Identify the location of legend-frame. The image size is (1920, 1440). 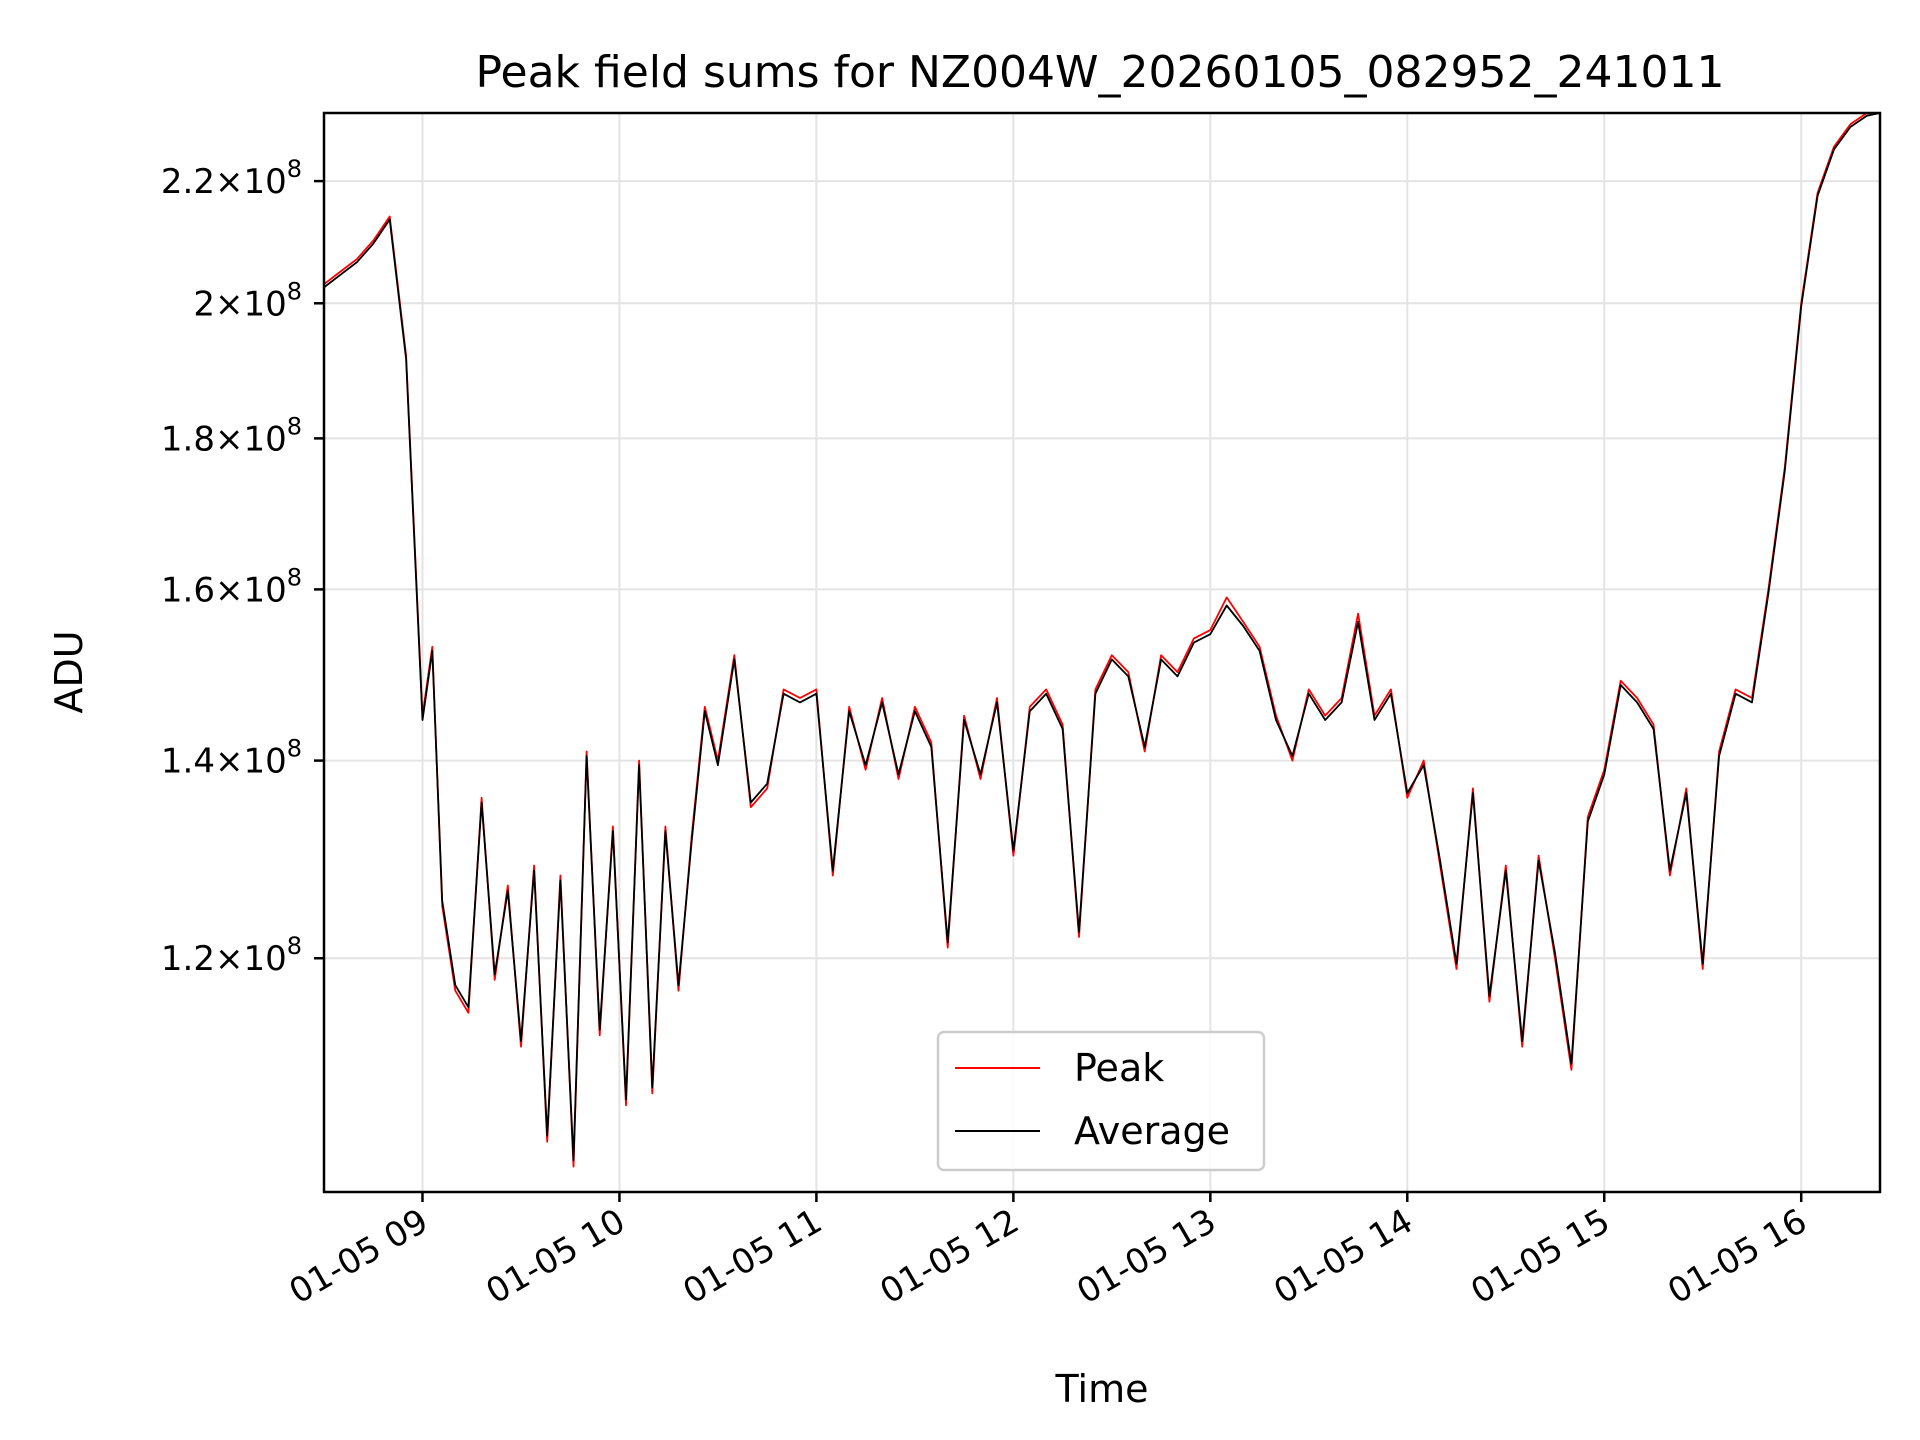
(1101, 1101).